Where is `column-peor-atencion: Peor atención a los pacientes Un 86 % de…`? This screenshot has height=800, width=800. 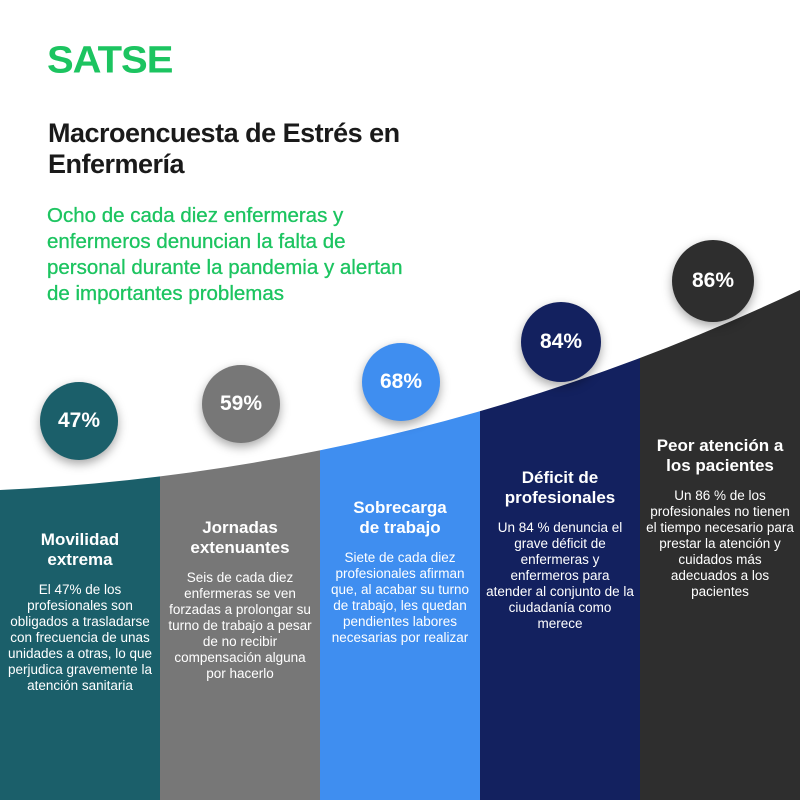
column-peor-atencion: Peor atención a los pacientes Un 86 % de… is located at coordinates (720, 518).